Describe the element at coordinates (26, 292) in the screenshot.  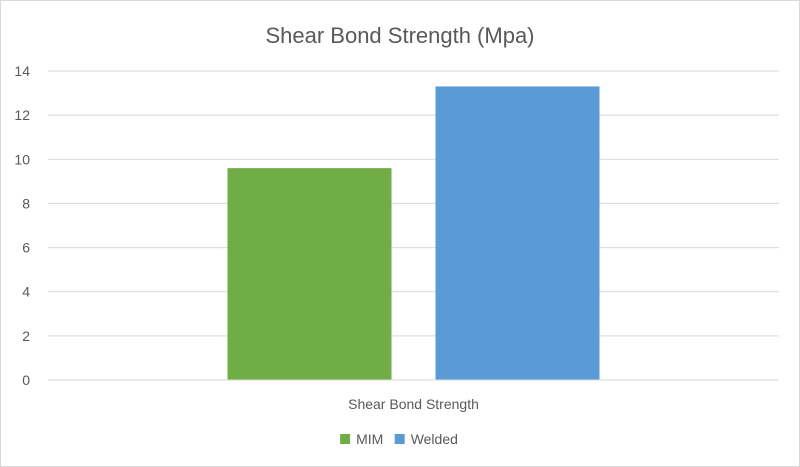
I see `y-tick-label: 4` at that location.